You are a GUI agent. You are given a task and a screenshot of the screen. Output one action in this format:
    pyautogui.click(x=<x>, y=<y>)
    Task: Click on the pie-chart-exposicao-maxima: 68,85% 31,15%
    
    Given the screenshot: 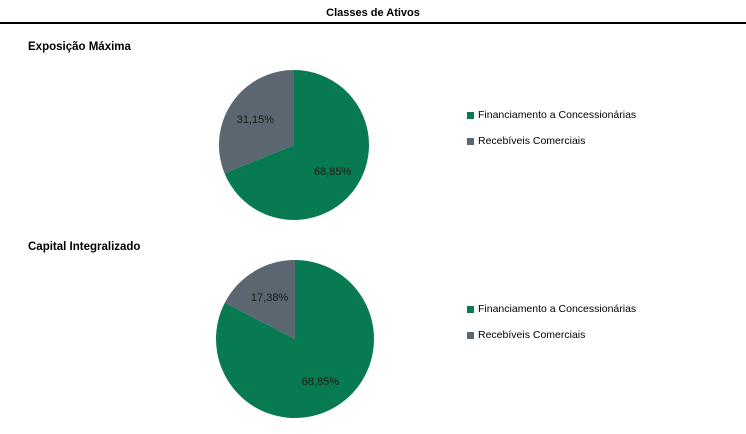 What is the action you would take?
    pyautogui.click(x=294, y=145)
    